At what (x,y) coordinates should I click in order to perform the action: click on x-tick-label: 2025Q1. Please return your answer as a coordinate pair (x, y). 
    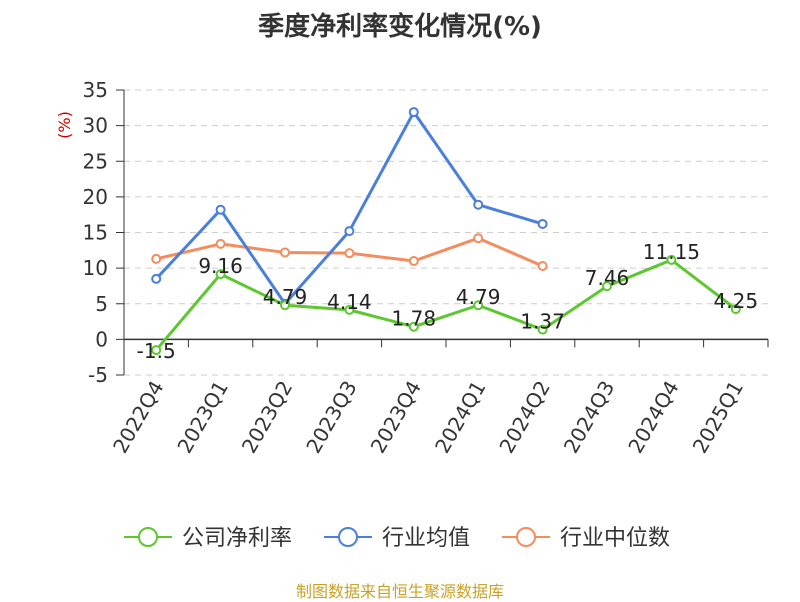
    Looking at the image, I should click on (718, 417).